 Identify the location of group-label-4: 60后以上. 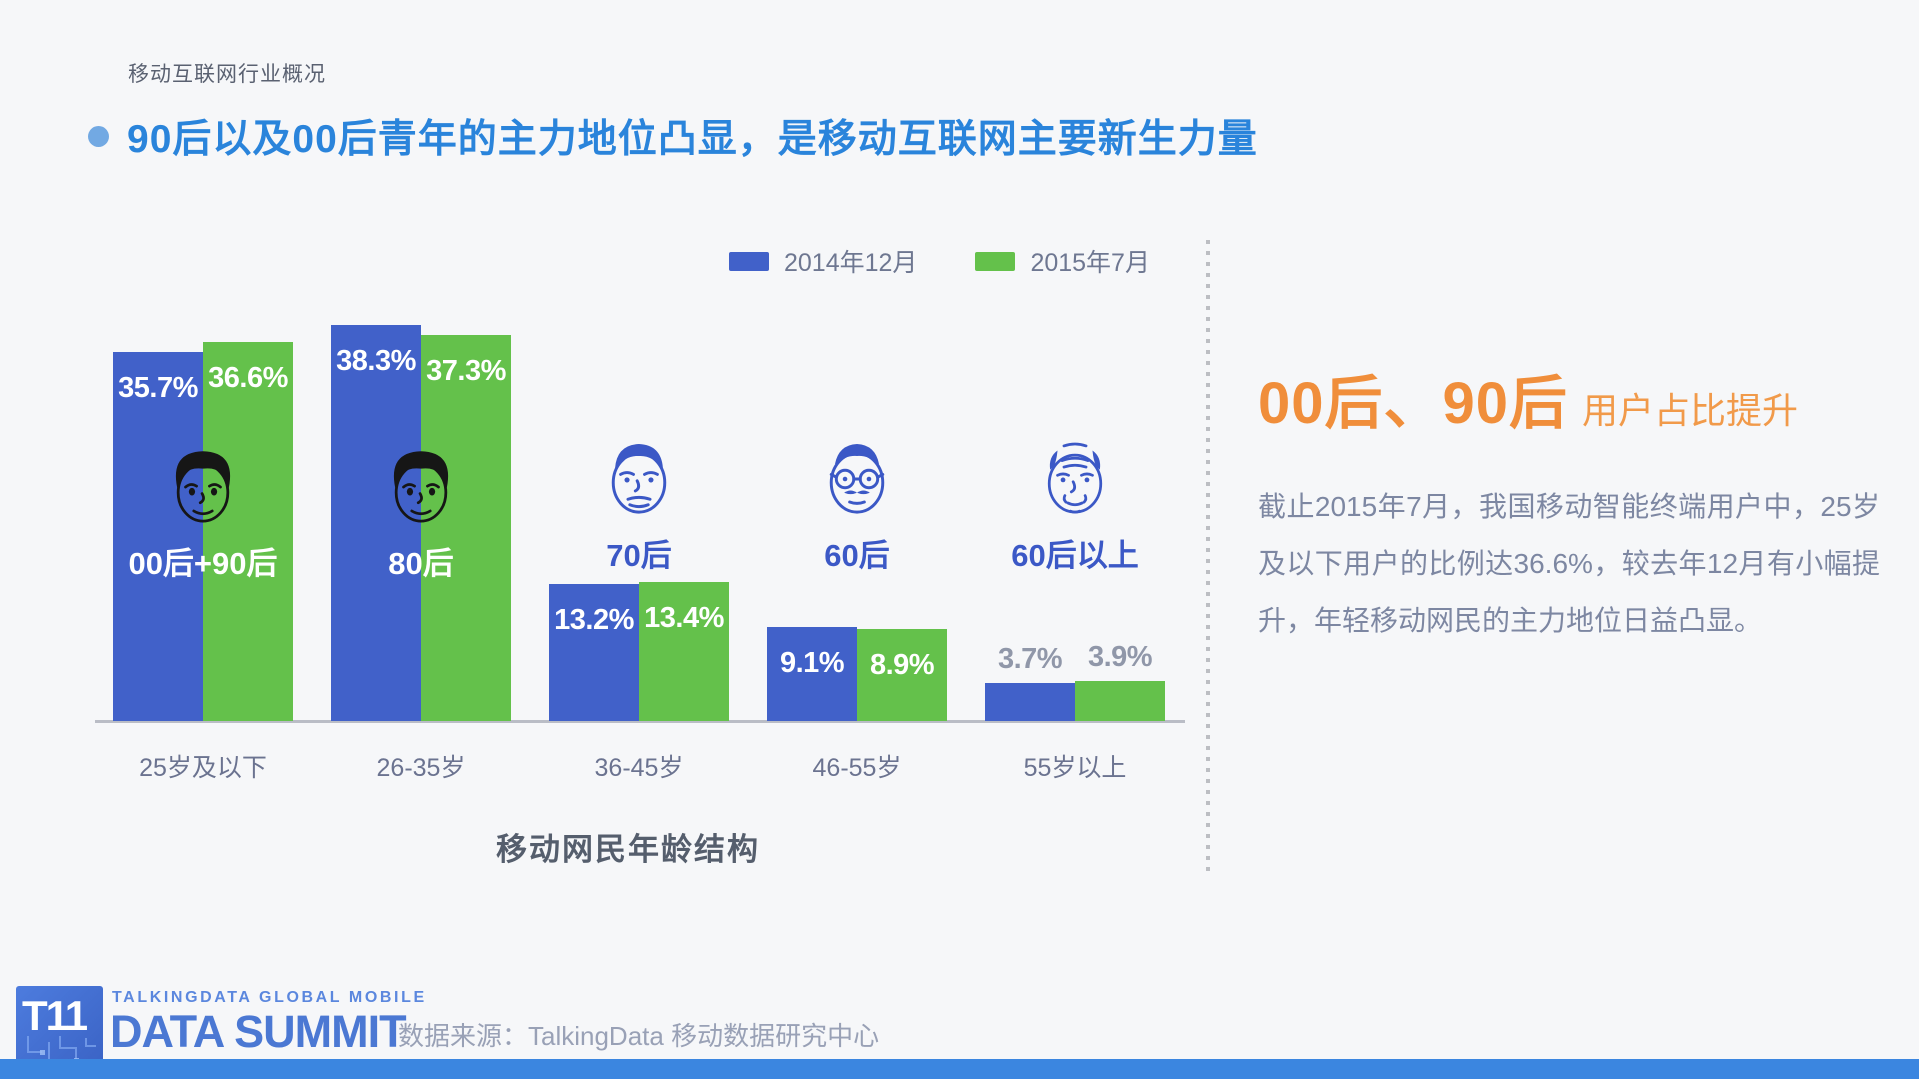
(1075, 555).